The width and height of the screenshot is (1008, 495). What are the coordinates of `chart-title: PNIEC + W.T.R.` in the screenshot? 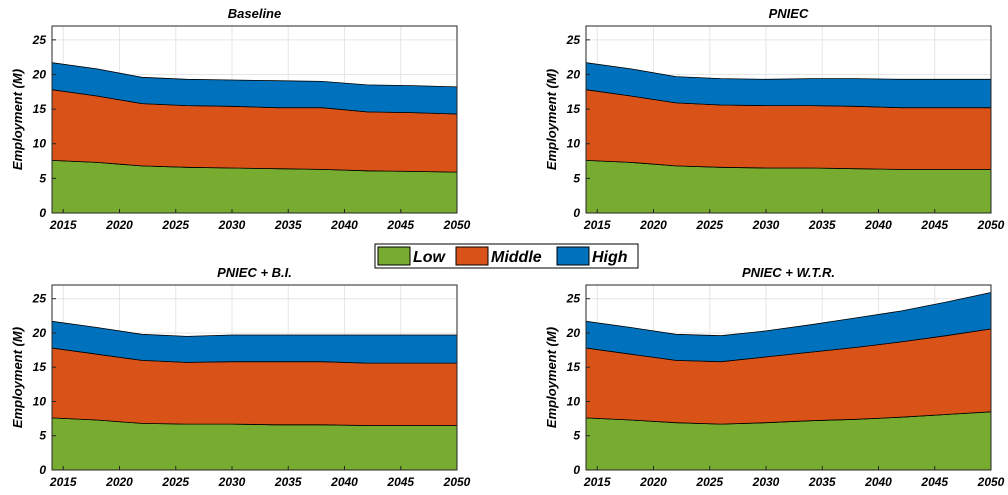 It's located at (788, 272).